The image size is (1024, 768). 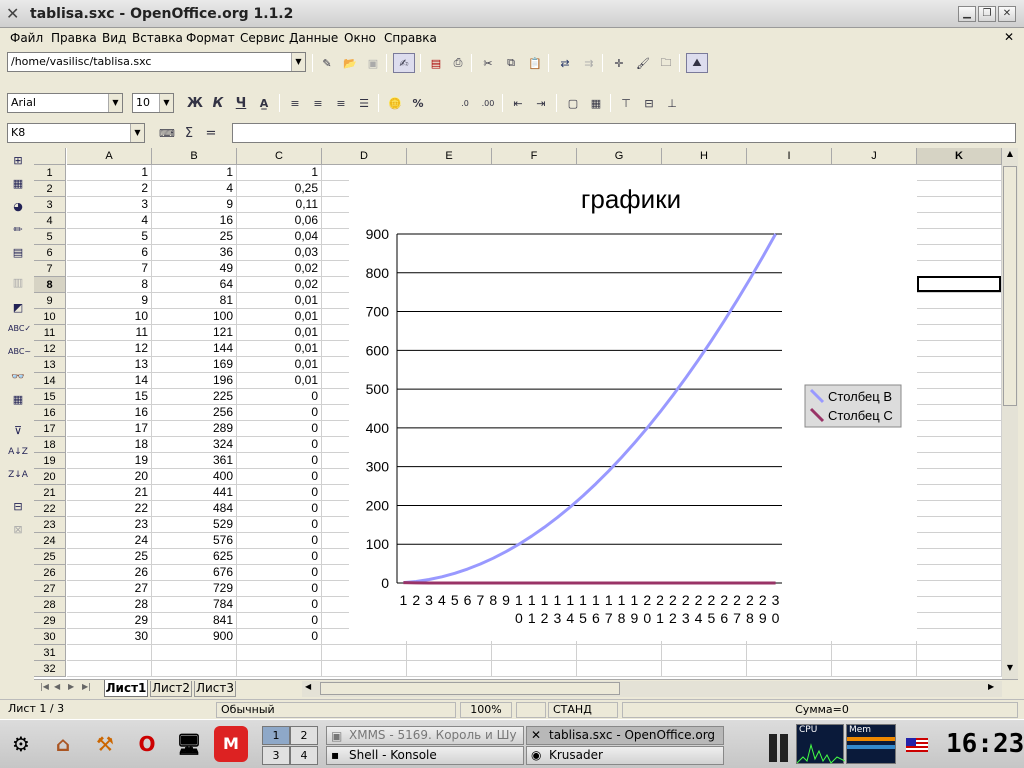 I want to click on task-openoffice: ✕ tablisa.sxc - OpenOffice.org, so click(x=625, y=735).